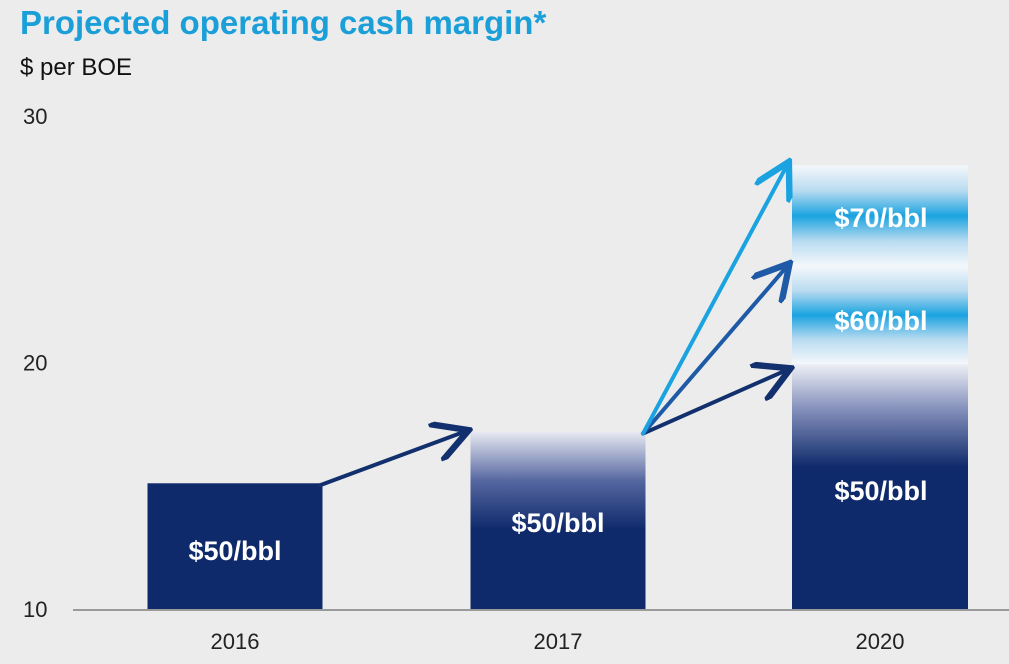 Image resolution: width=1009 pixels, height=664 pixels. Describe the element at coordinates (558, 641) in the screenshot. I see `x-tick-label-2017: 2017` at that location.